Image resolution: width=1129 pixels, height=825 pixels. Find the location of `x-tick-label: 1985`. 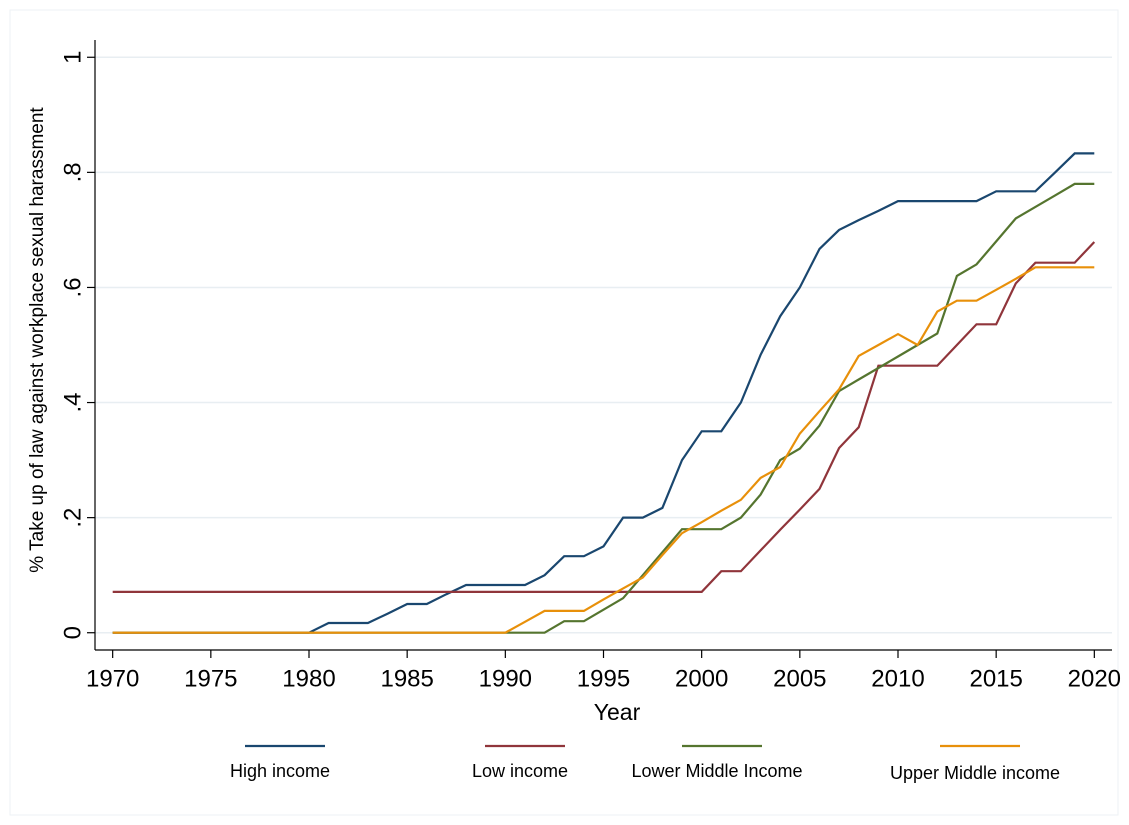

x-tick-label: 1985 is located at coordinates (406, 678).